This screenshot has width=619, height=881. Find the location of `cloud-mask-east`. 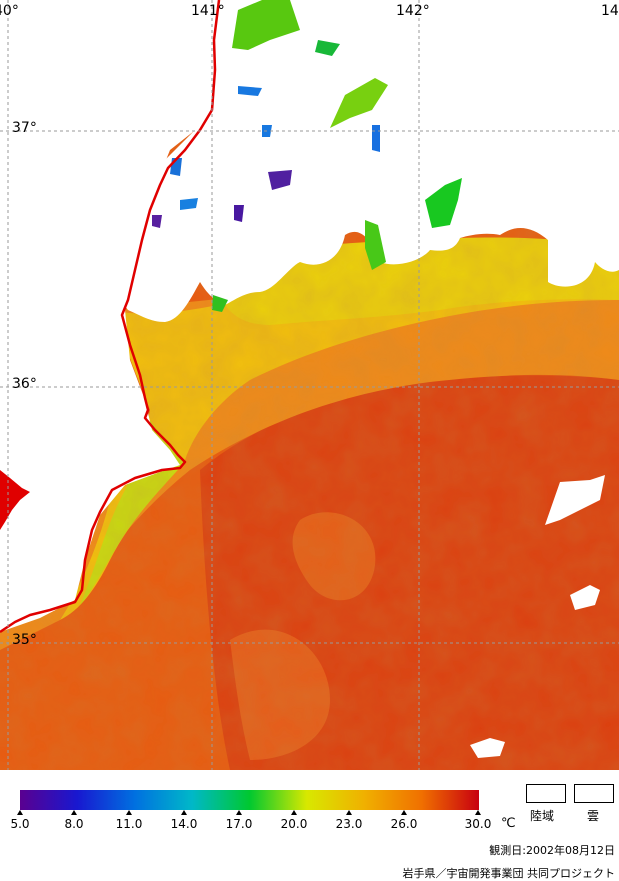

cloud-mask-east is located at coordinates (575, 500).